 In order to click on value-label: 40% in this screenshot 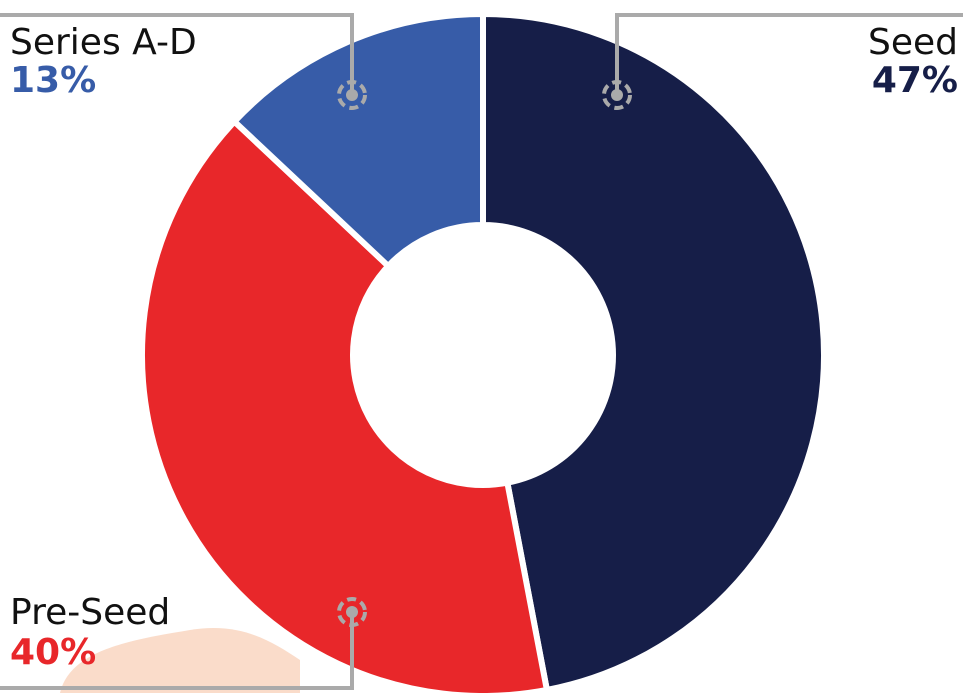, I will do `click(53, 652)`.